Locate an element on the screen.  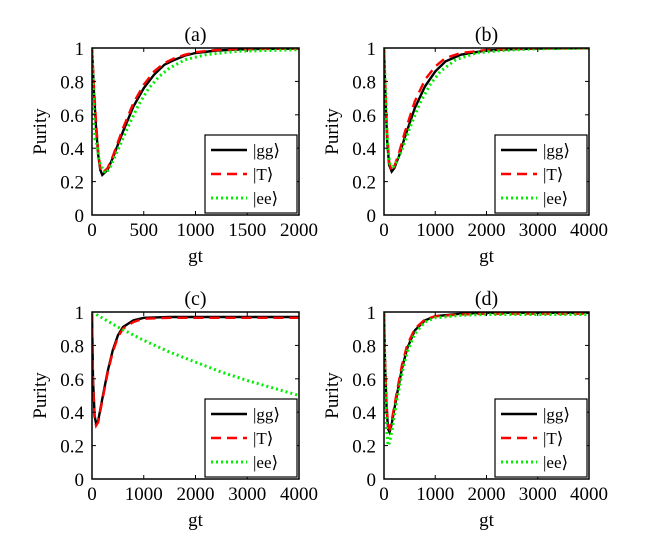
y-tick-label-d: 0 is located at coordinates (372, 480).